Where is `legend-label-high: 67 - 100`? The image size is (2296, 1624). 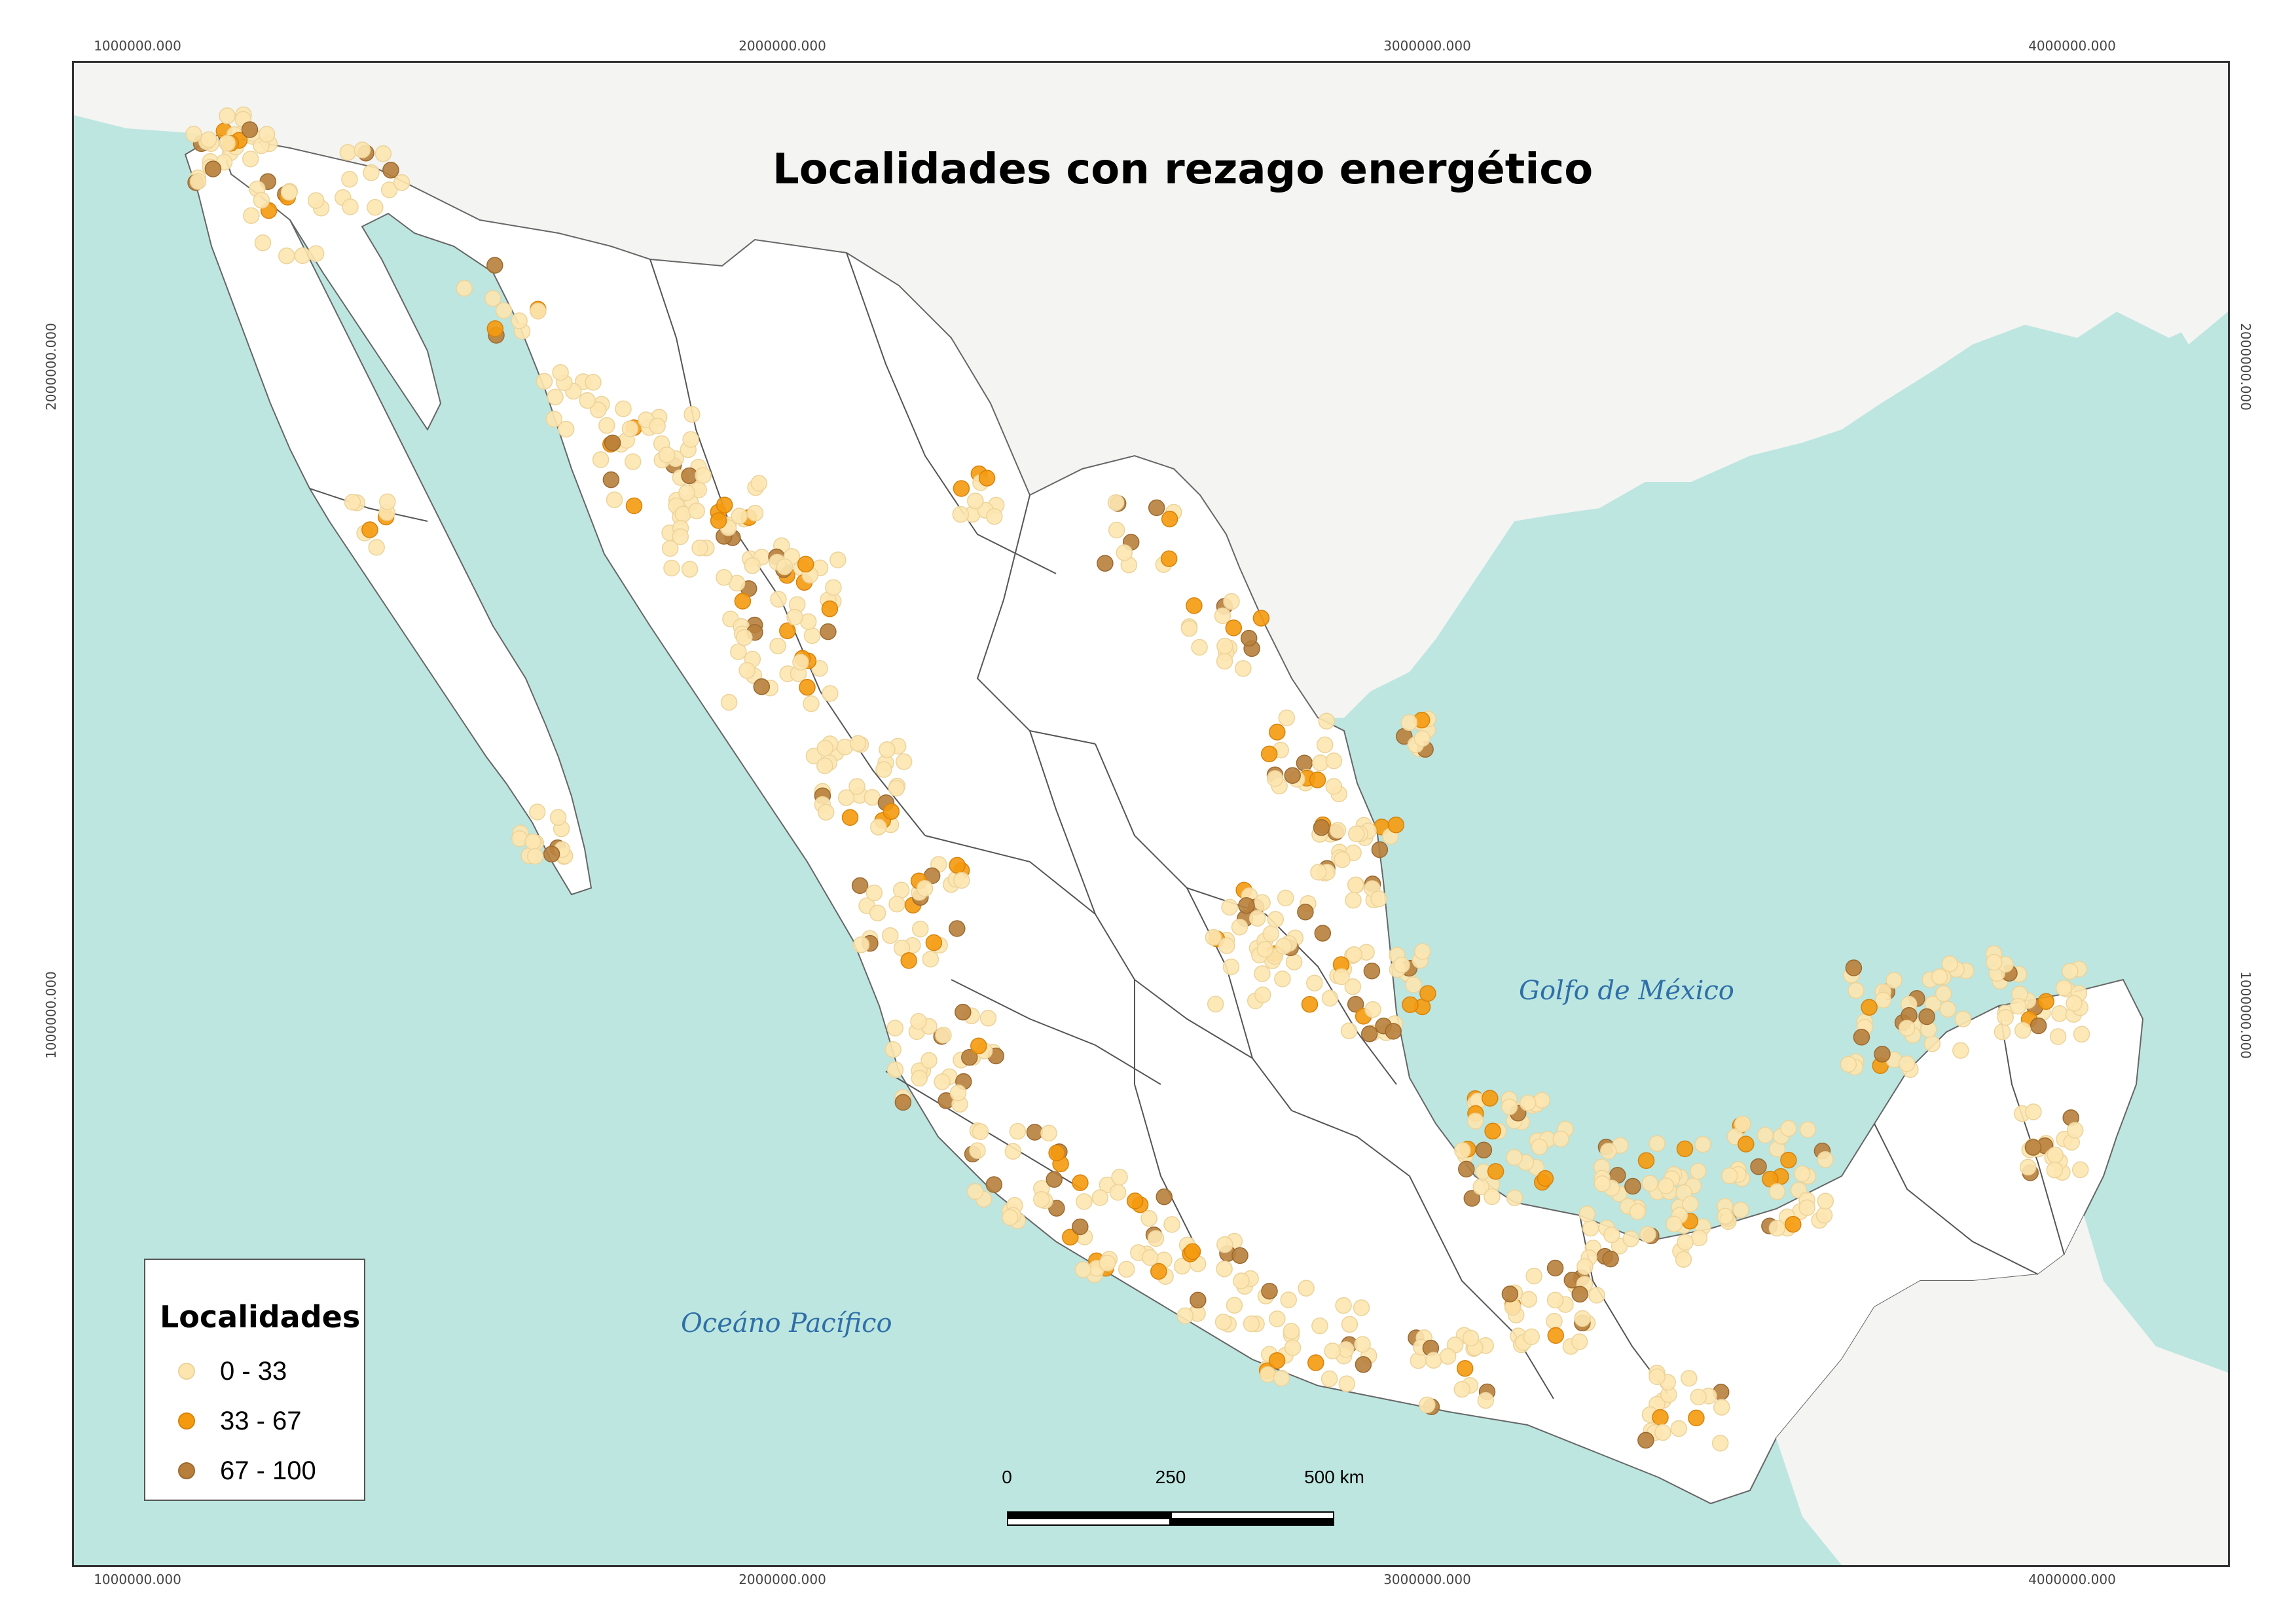 legend-label-high: 67 - 100 is located at coordinates (268, 1470).